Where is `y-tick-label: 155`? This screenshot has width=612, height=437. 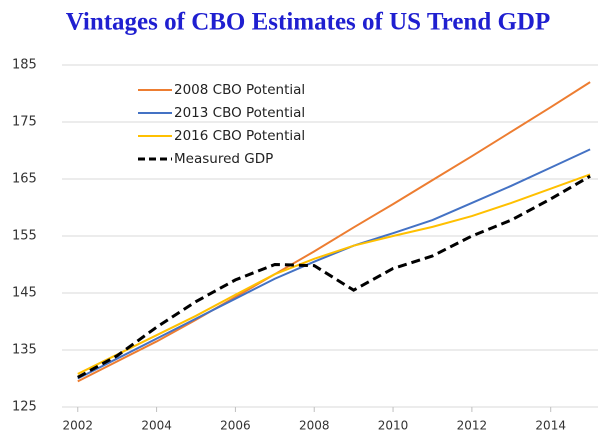
y-tick-label: 155 is located at coordinates (24, 236).